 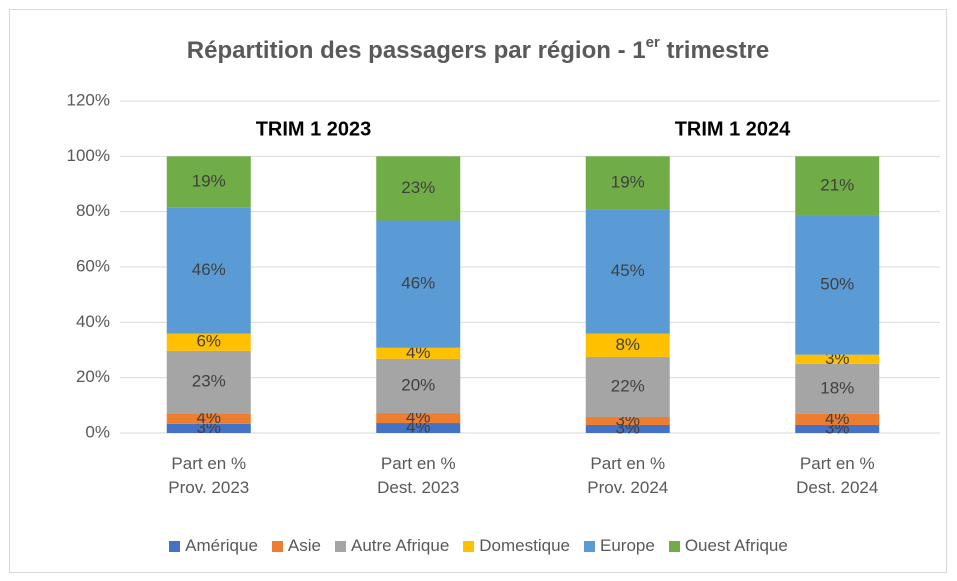 What do you see at coordinates (837, 475) in the screenshot?
I see `x-tick-label: Part en % Dest. 2024` at bounding box center [837, 475].